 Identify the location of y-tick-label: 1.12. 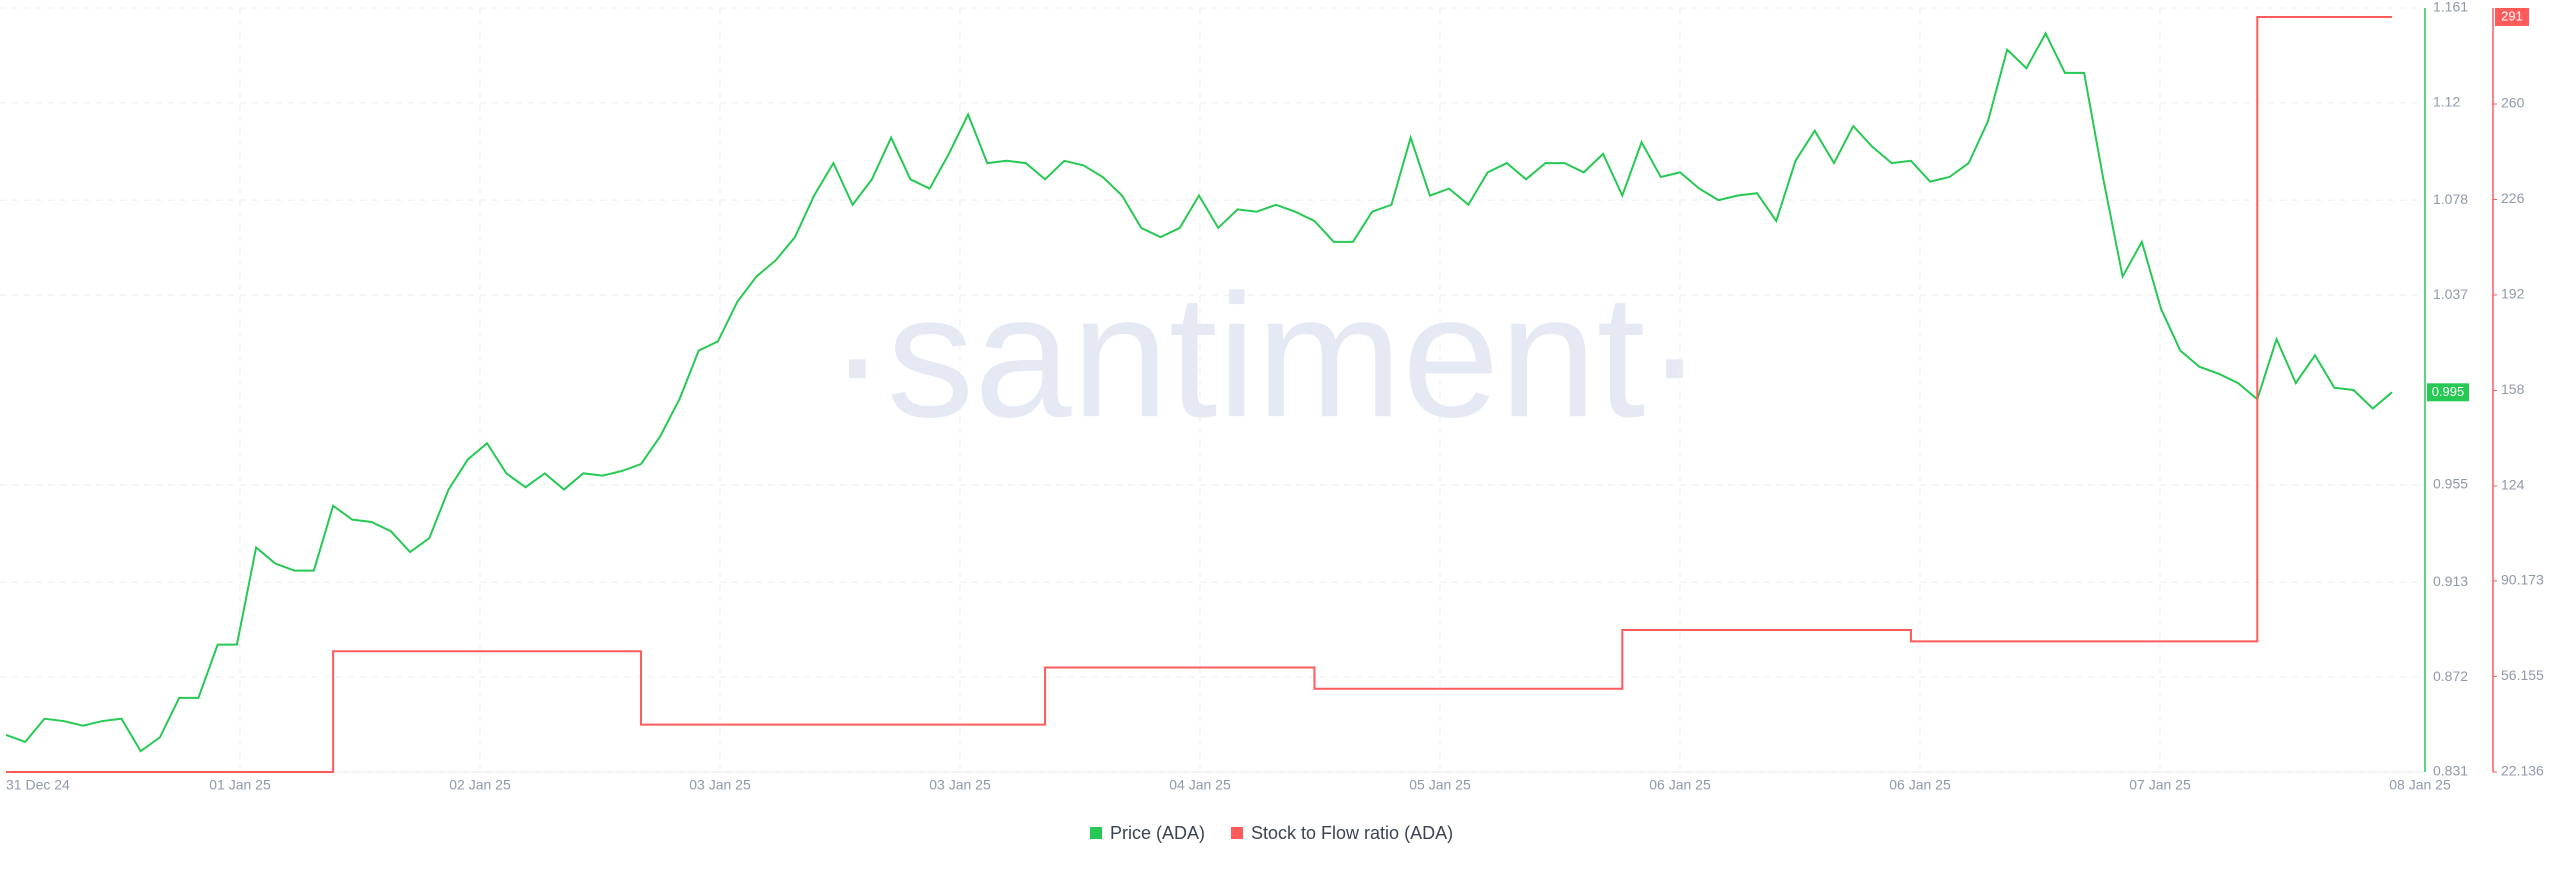
(2446, 102).